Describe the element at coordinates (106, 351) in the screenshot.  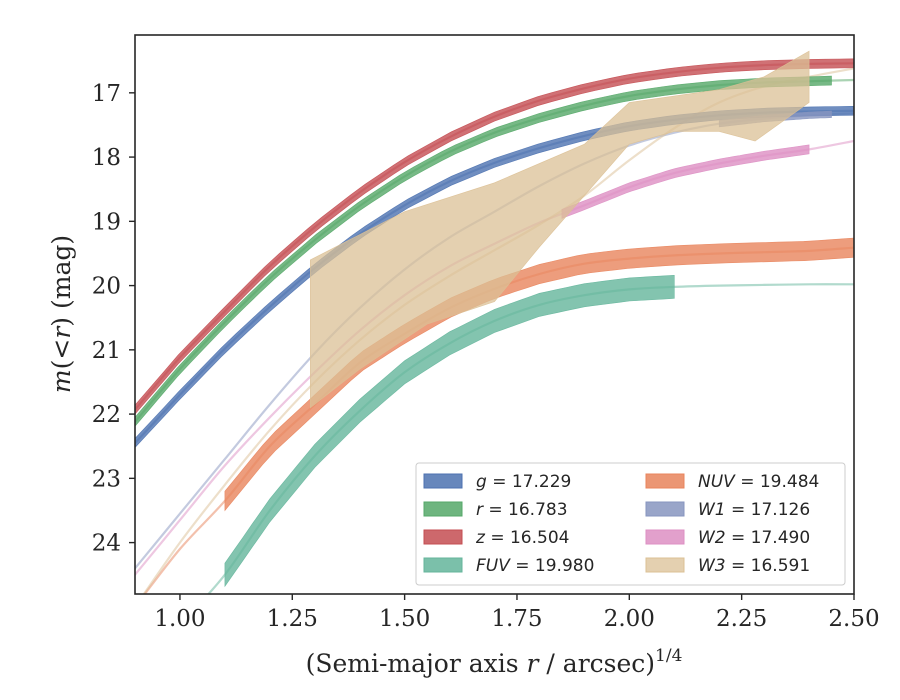
I see `y-tick-label: 21` at that location.